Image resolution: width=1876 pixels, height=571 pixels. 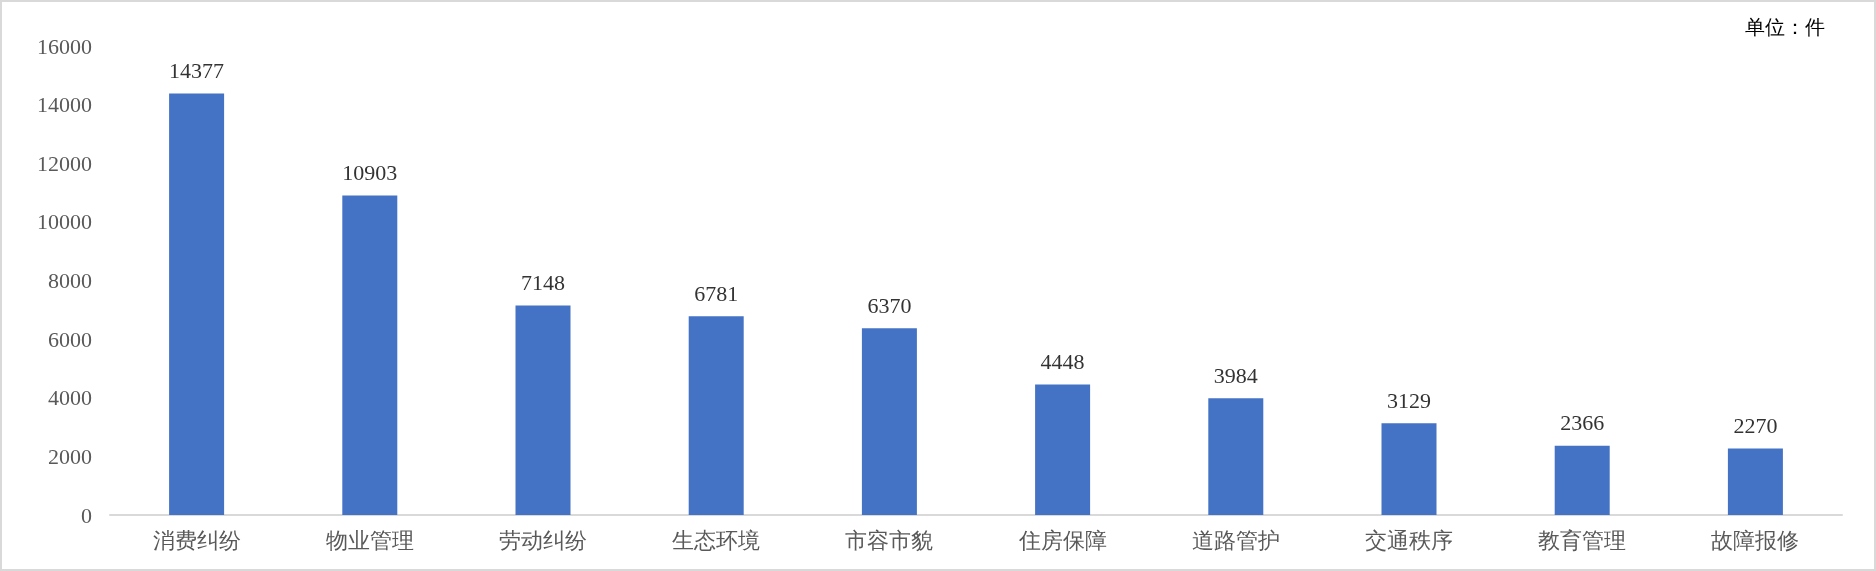 I want to click on data-label: 3984, so click(x=1235, y=375).